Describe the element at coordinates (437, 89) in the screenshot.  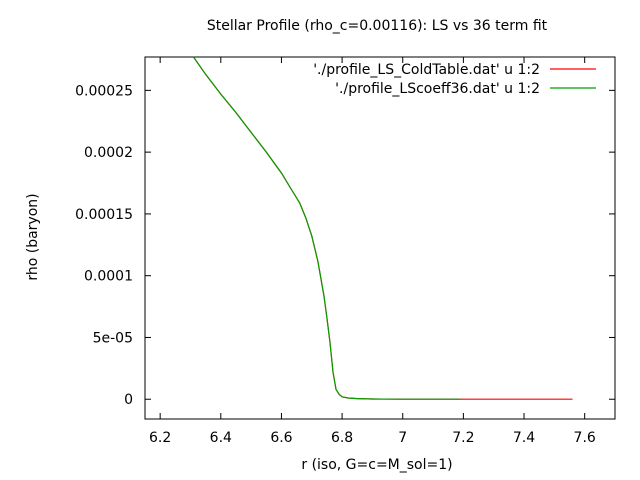
I see `legend-label-2: './profile_LScoeff36.dat' u 1:2` at that location.